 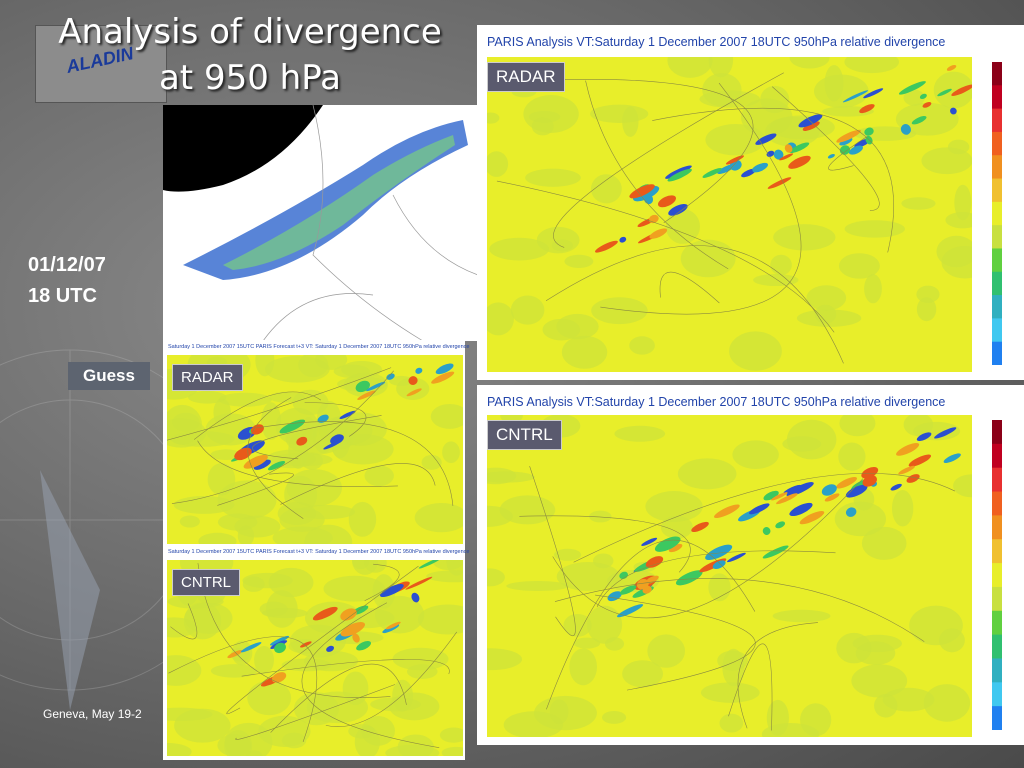 I want to click on logo: ALADIN, so click(x=101, y=64).